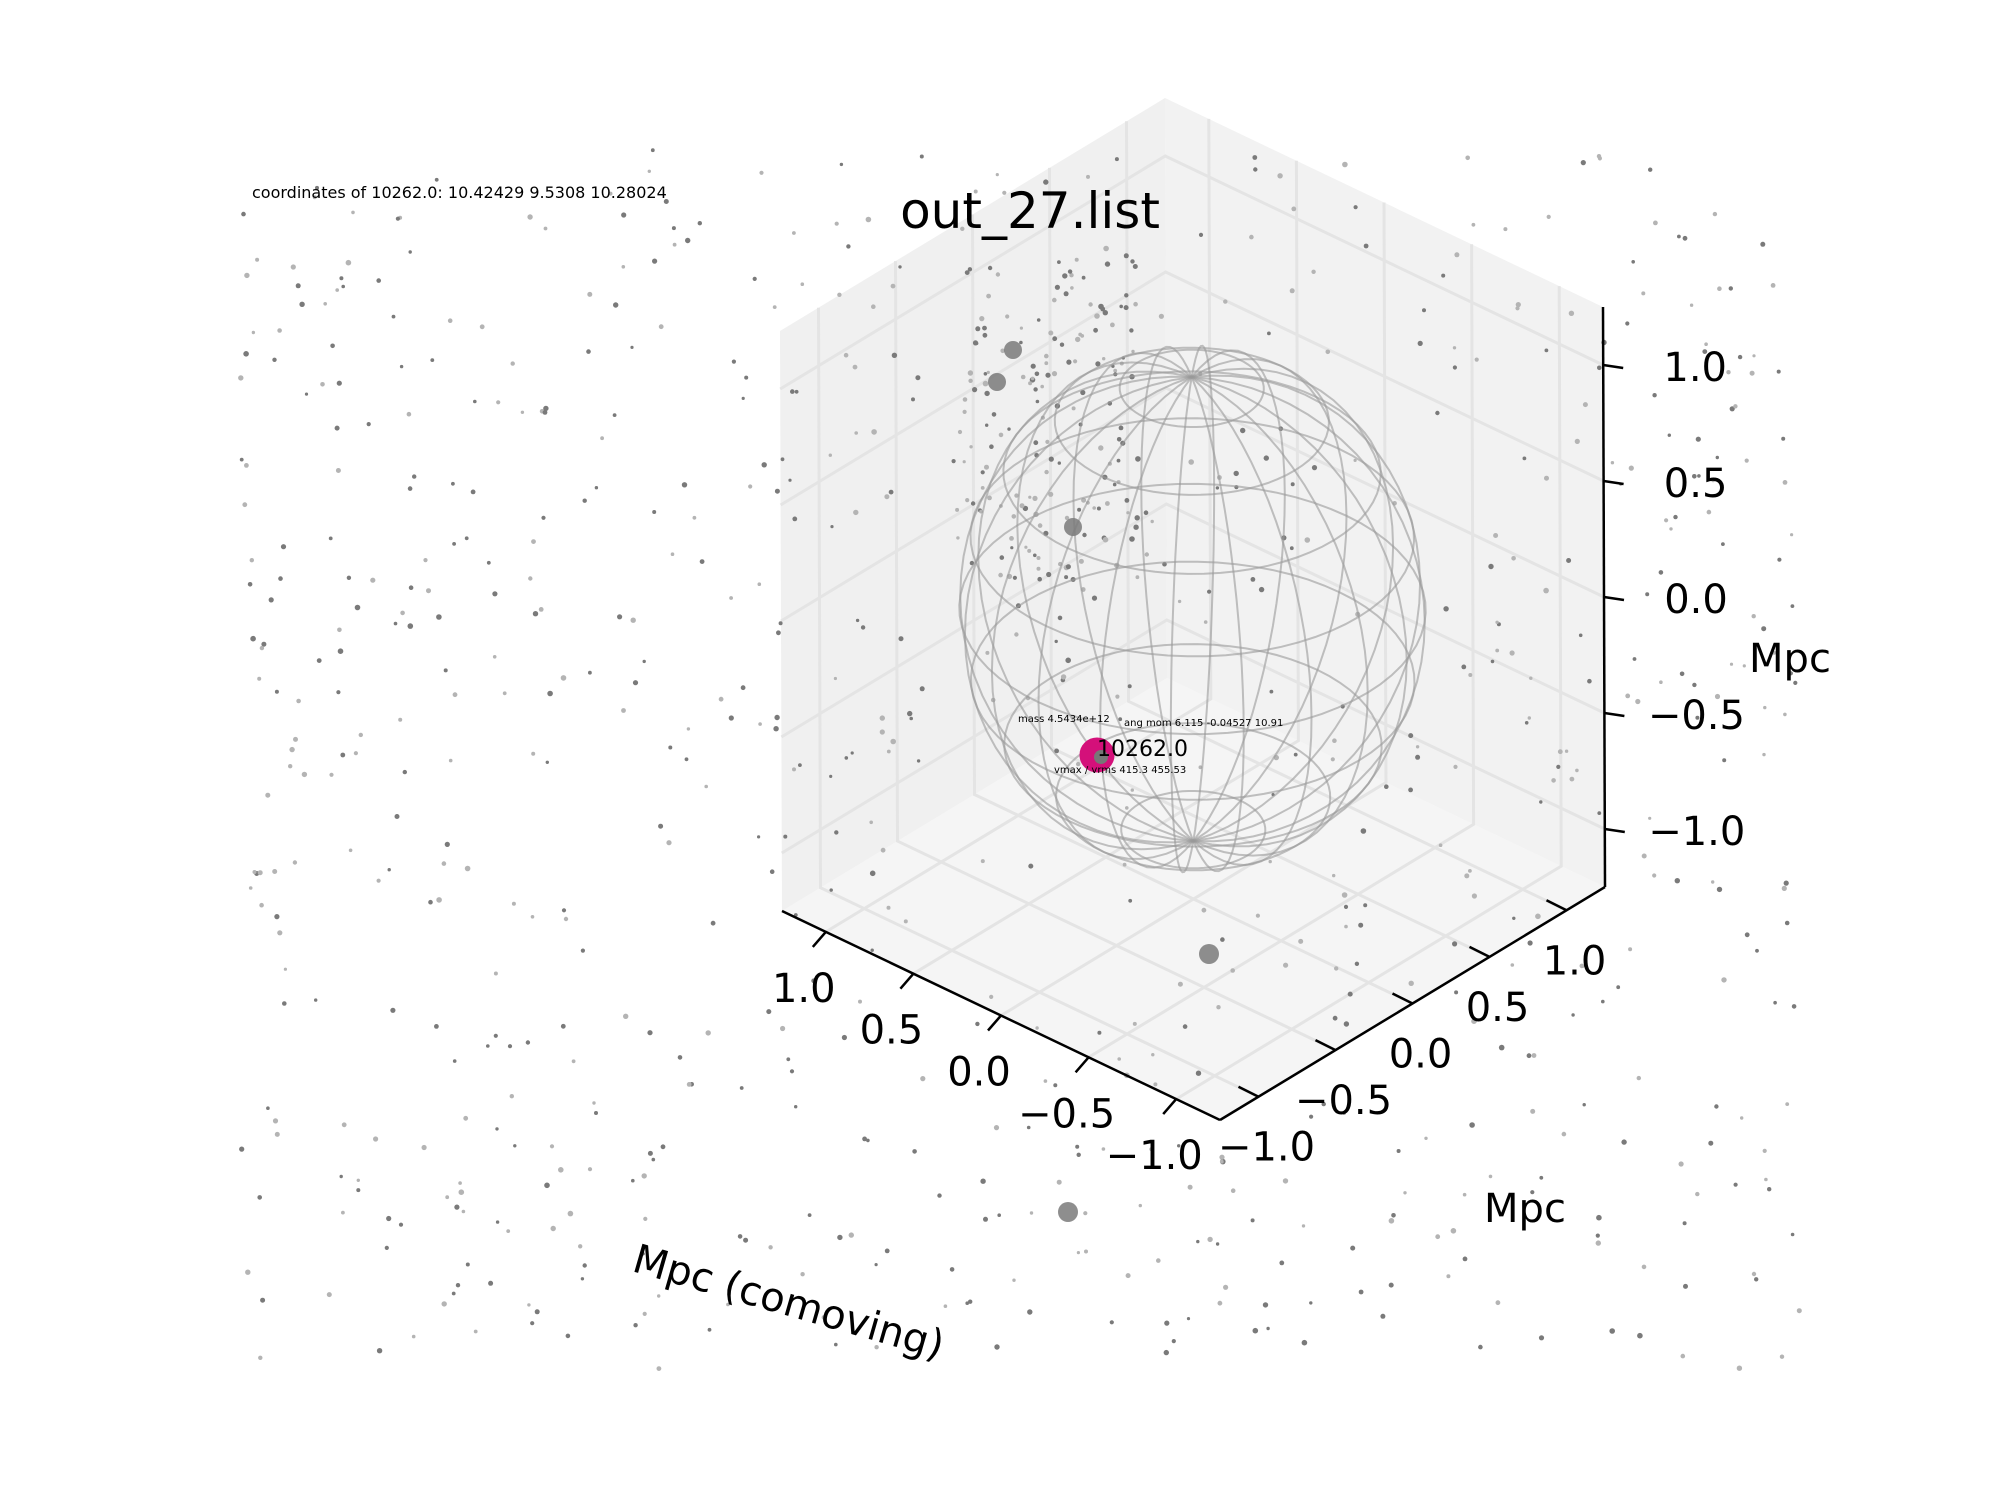 The image size is (2000, 1500). I want to click on y-tick-label: 1.0, so click(1575, 961).